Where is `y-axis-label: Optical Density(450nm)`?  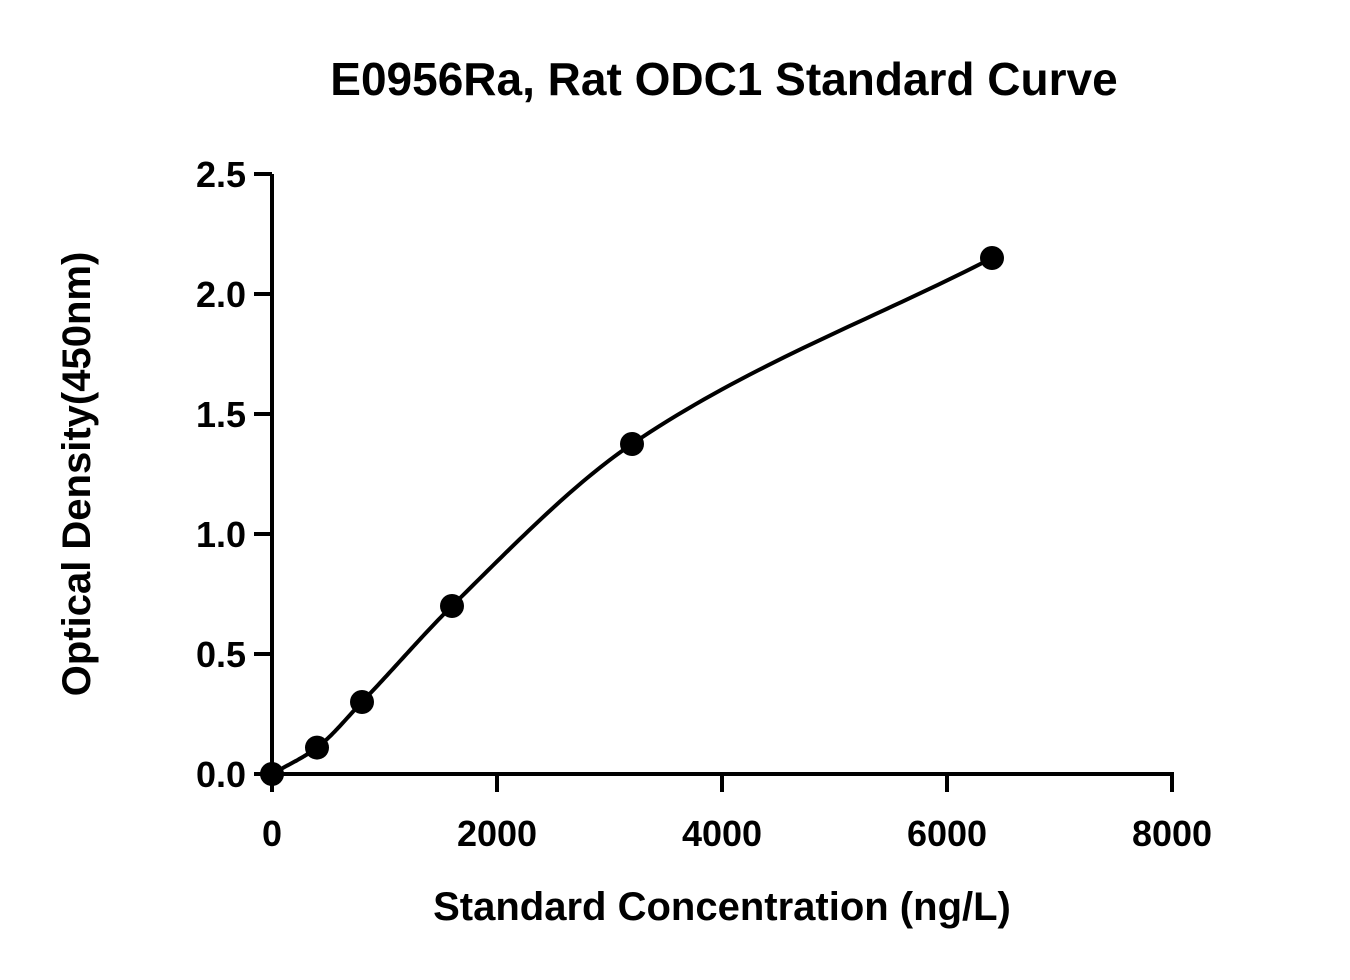 y-axis-label: Optical Density(450nm) is located at coordinates (77, 474).